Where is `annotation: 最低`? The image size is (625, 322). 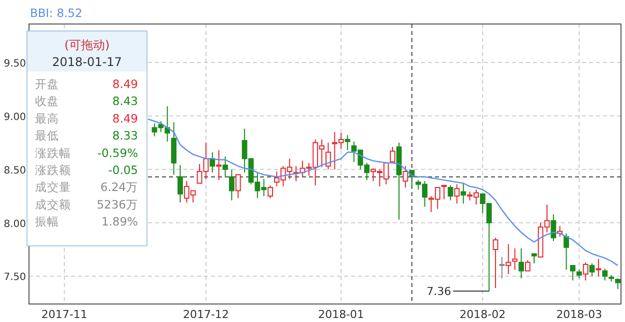
annotation: 最低 is located at coordinates (47, 135).